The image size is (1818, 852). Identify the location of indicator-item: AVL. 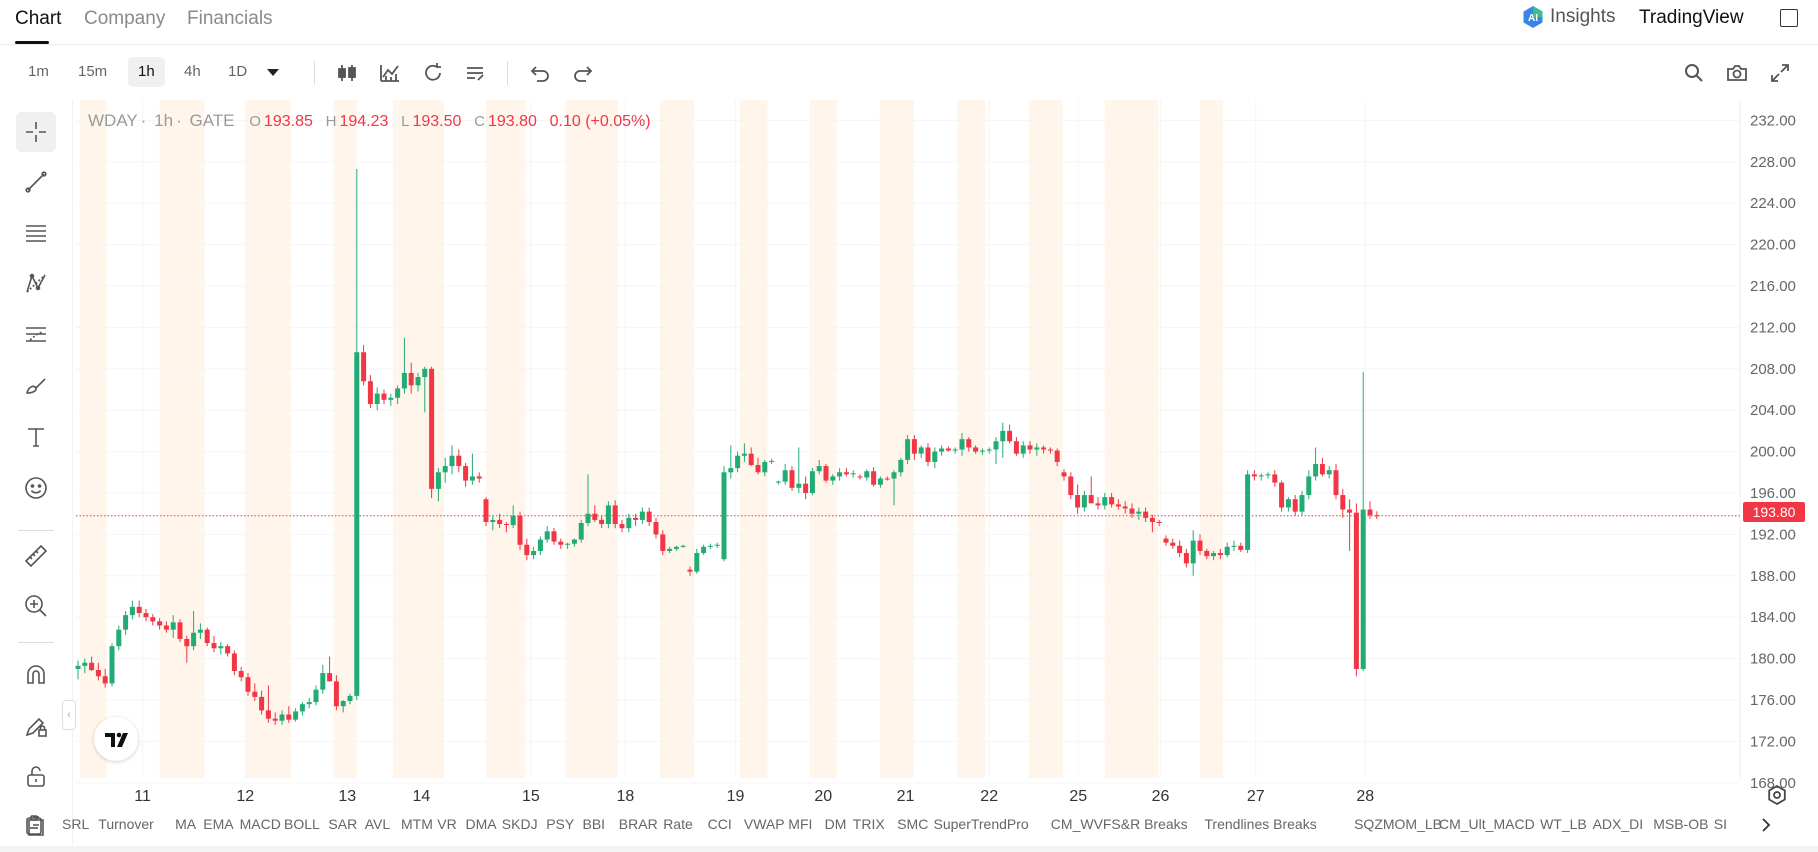
(377, 824).